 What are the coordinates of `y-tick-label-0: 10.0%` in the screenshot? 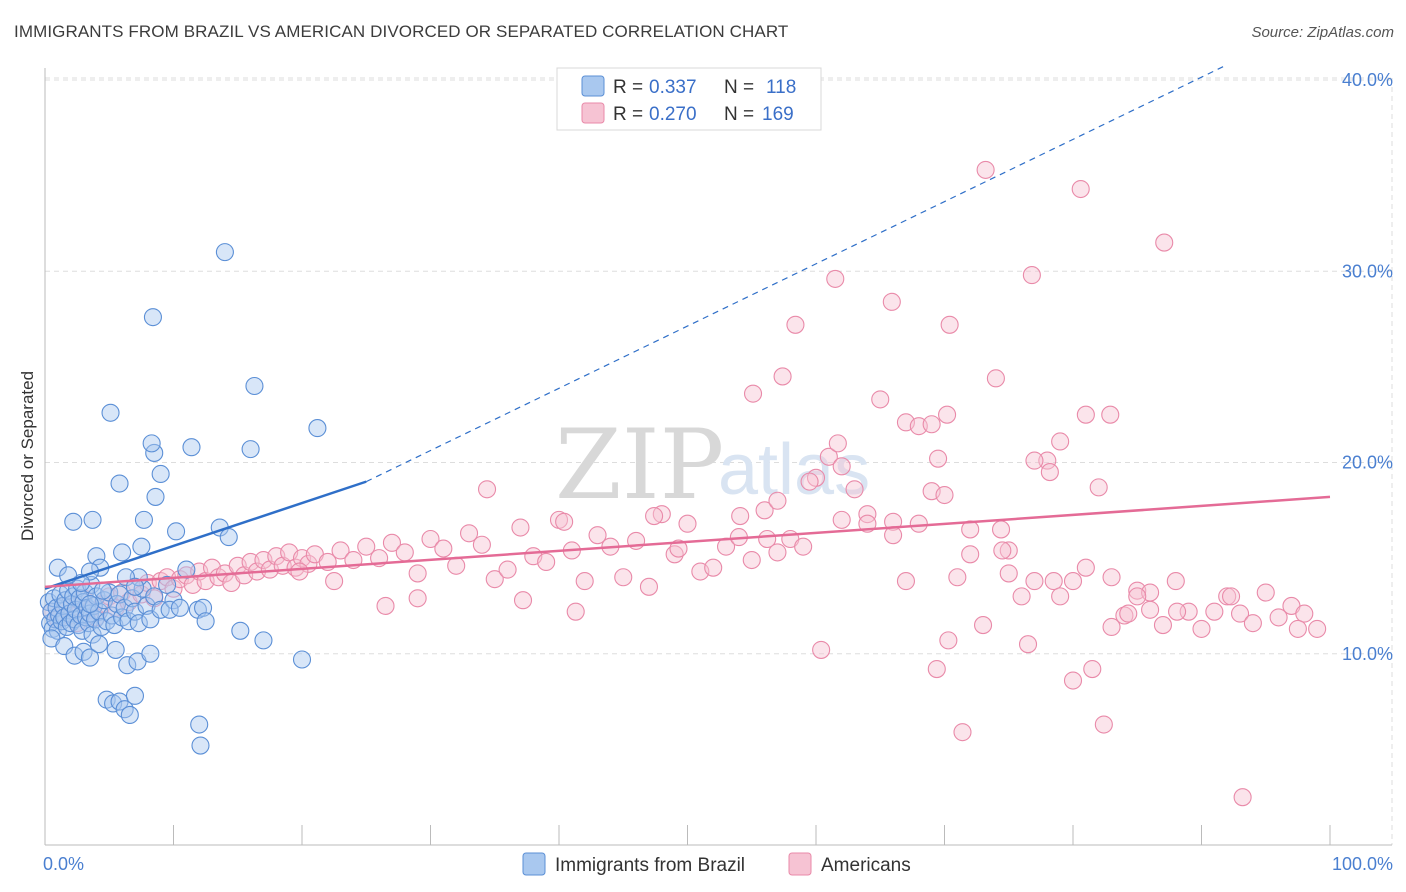 It's located at (1367, 654).